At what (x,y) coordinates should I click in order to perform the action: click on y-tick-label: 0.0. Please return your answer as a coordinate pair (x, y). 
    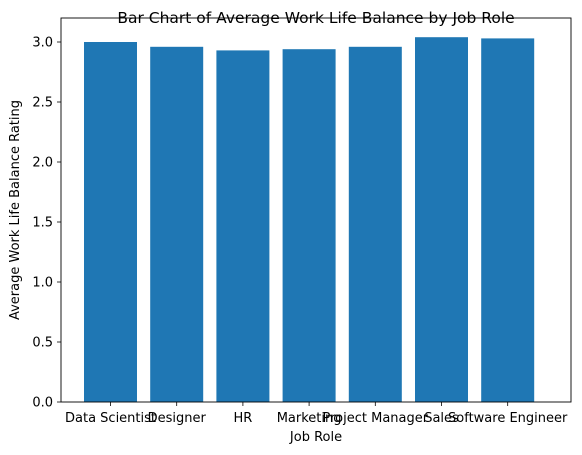
    Looking at the image, I should click on (42, 403).